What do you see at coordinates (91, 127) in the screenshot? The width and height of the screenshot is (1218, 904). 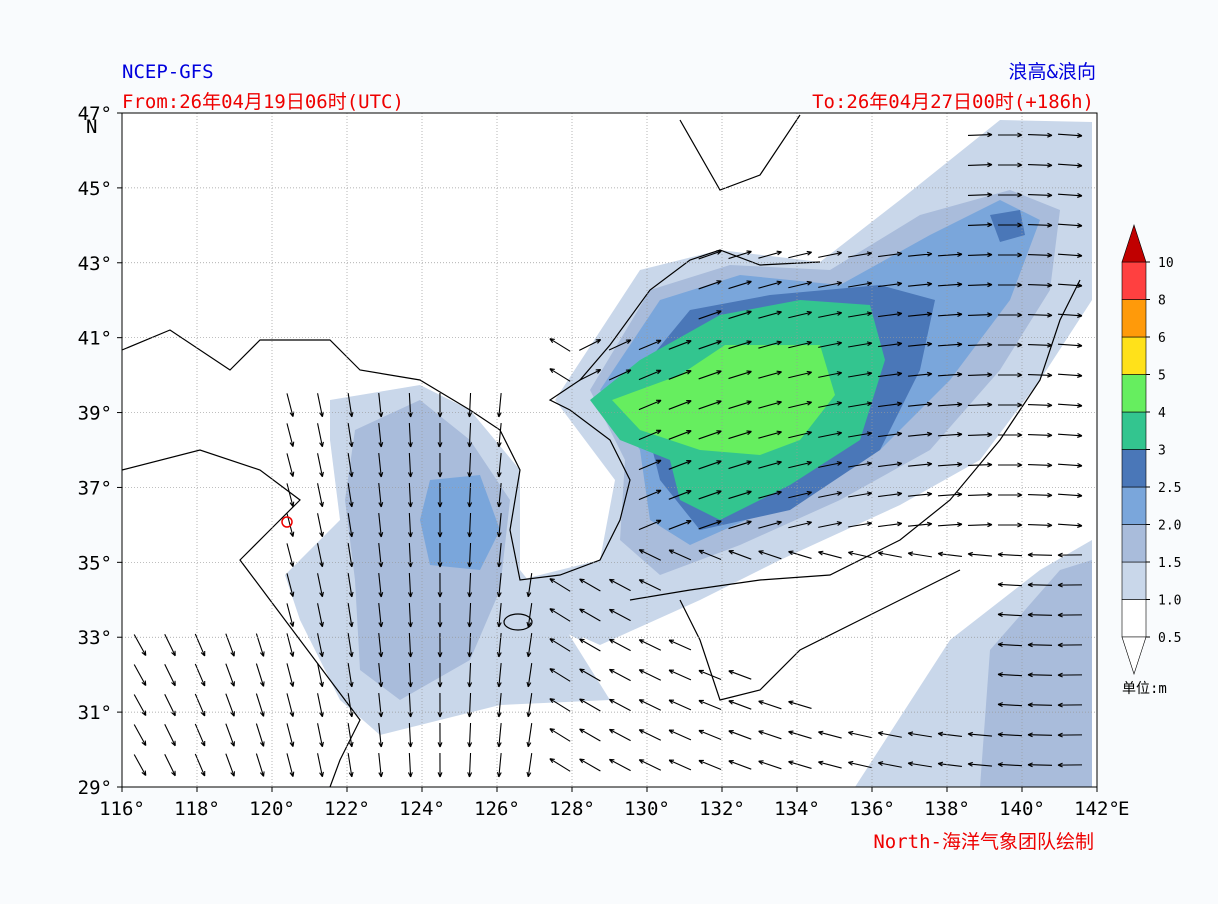 I see `lat-unit: N` at bounding box center [91, 127].